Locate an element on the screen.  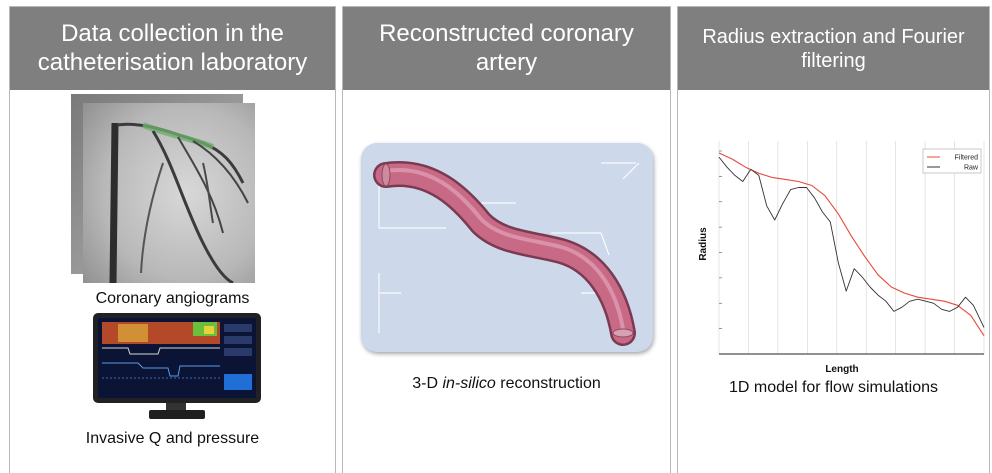
series-line-raw is located at coordinates (851, 242).